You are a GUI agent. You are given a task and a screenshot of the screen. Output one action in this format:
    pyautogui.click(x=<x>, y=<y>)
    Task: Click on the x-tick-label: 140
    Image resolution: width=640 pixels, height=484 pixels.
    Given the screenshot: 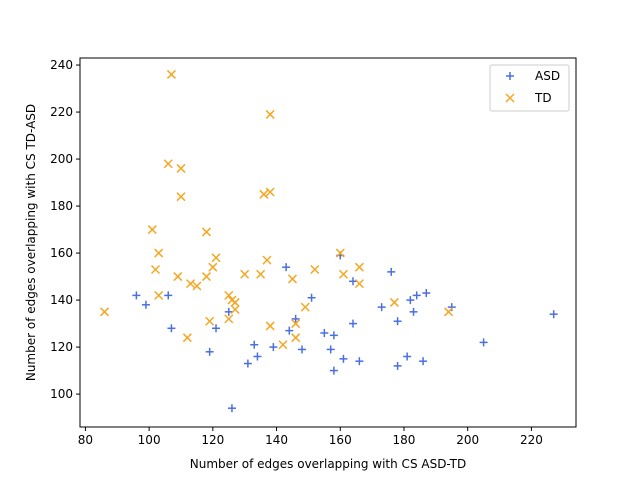 What is the action you would take?
    pyautogui.click(x=276, y=440)
    